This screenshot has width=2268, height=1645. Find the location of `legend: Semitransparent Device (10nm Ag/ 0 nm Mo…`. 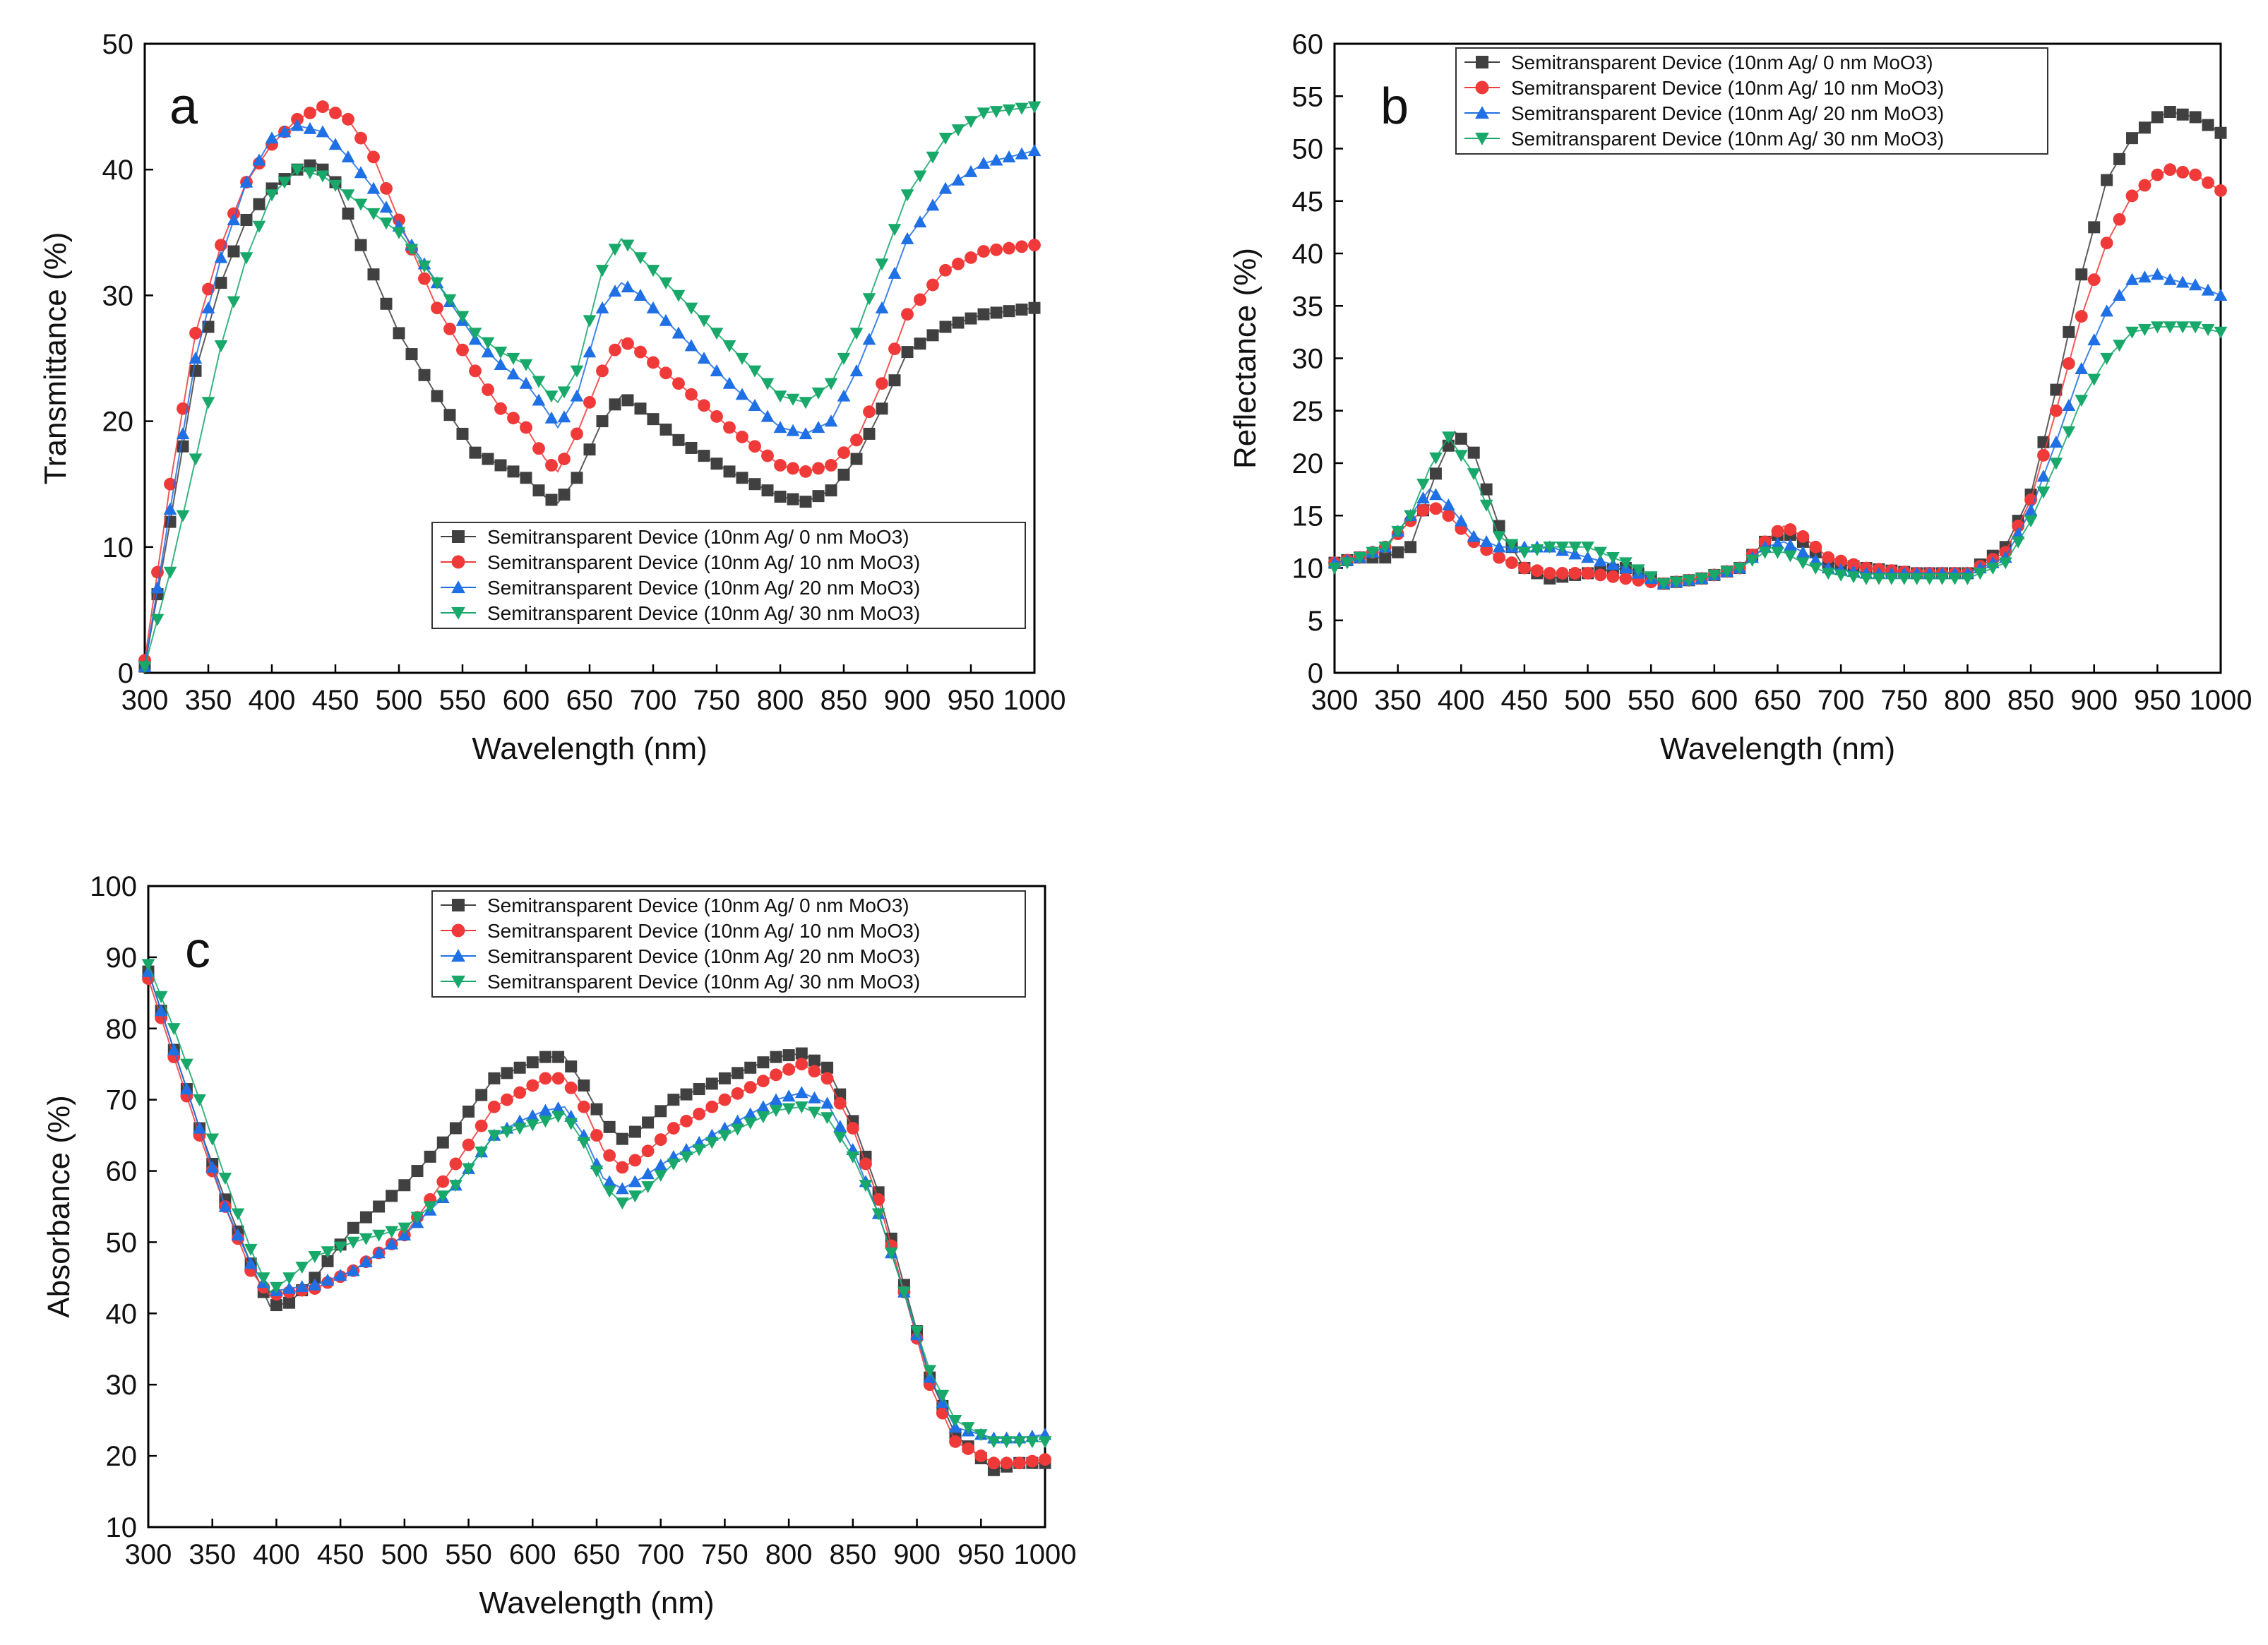

legend: Semitransparent Device (10nm Ag/ 0 nm Mo… is located at coordinates (728, 944).